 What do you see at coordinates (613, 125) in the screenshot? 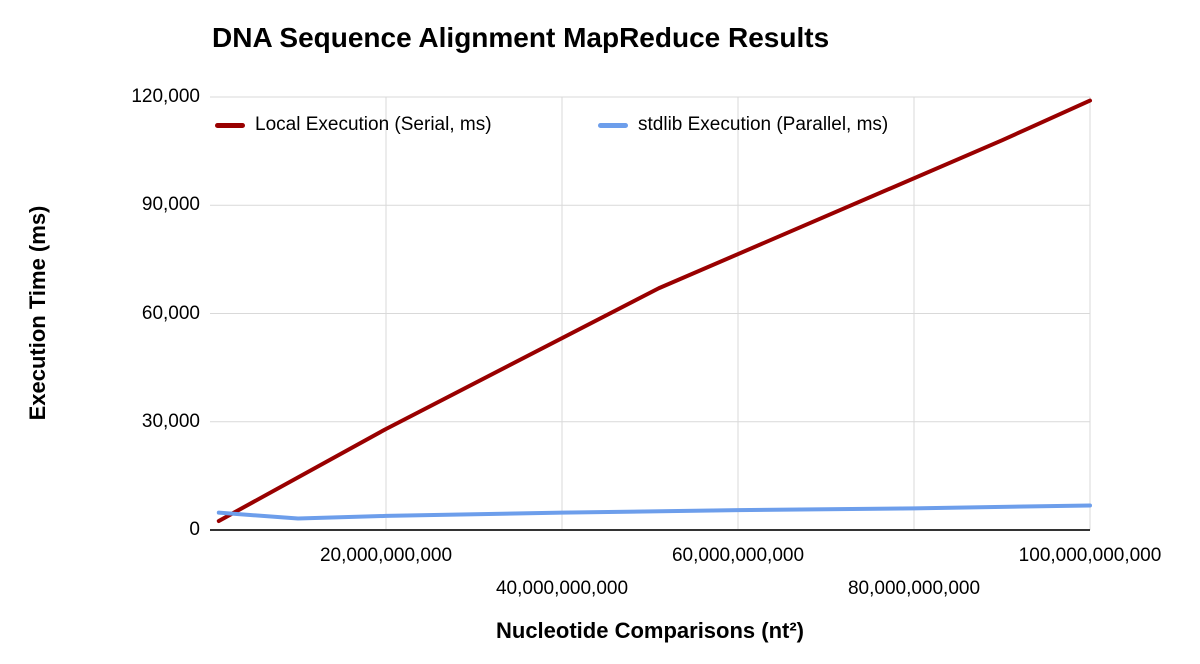
I see `legend-swatch-stdlib-parallel` at bounding box center [613, 125].